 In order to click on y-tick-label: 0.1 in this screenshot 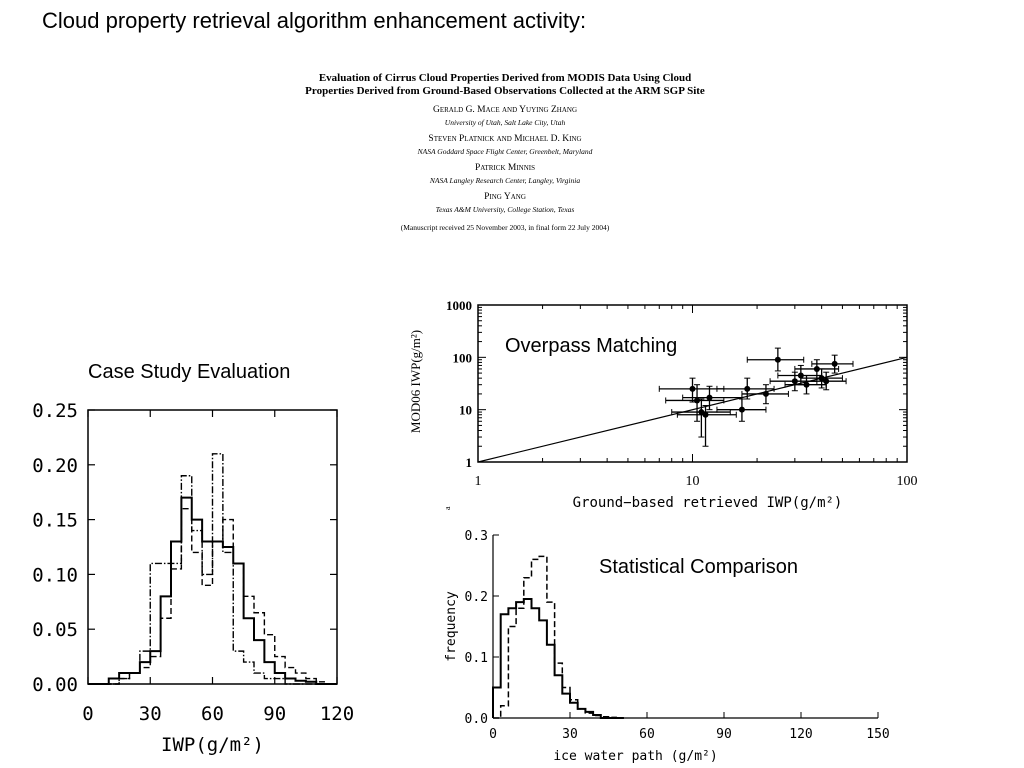, I will do `click(476, 658)`.